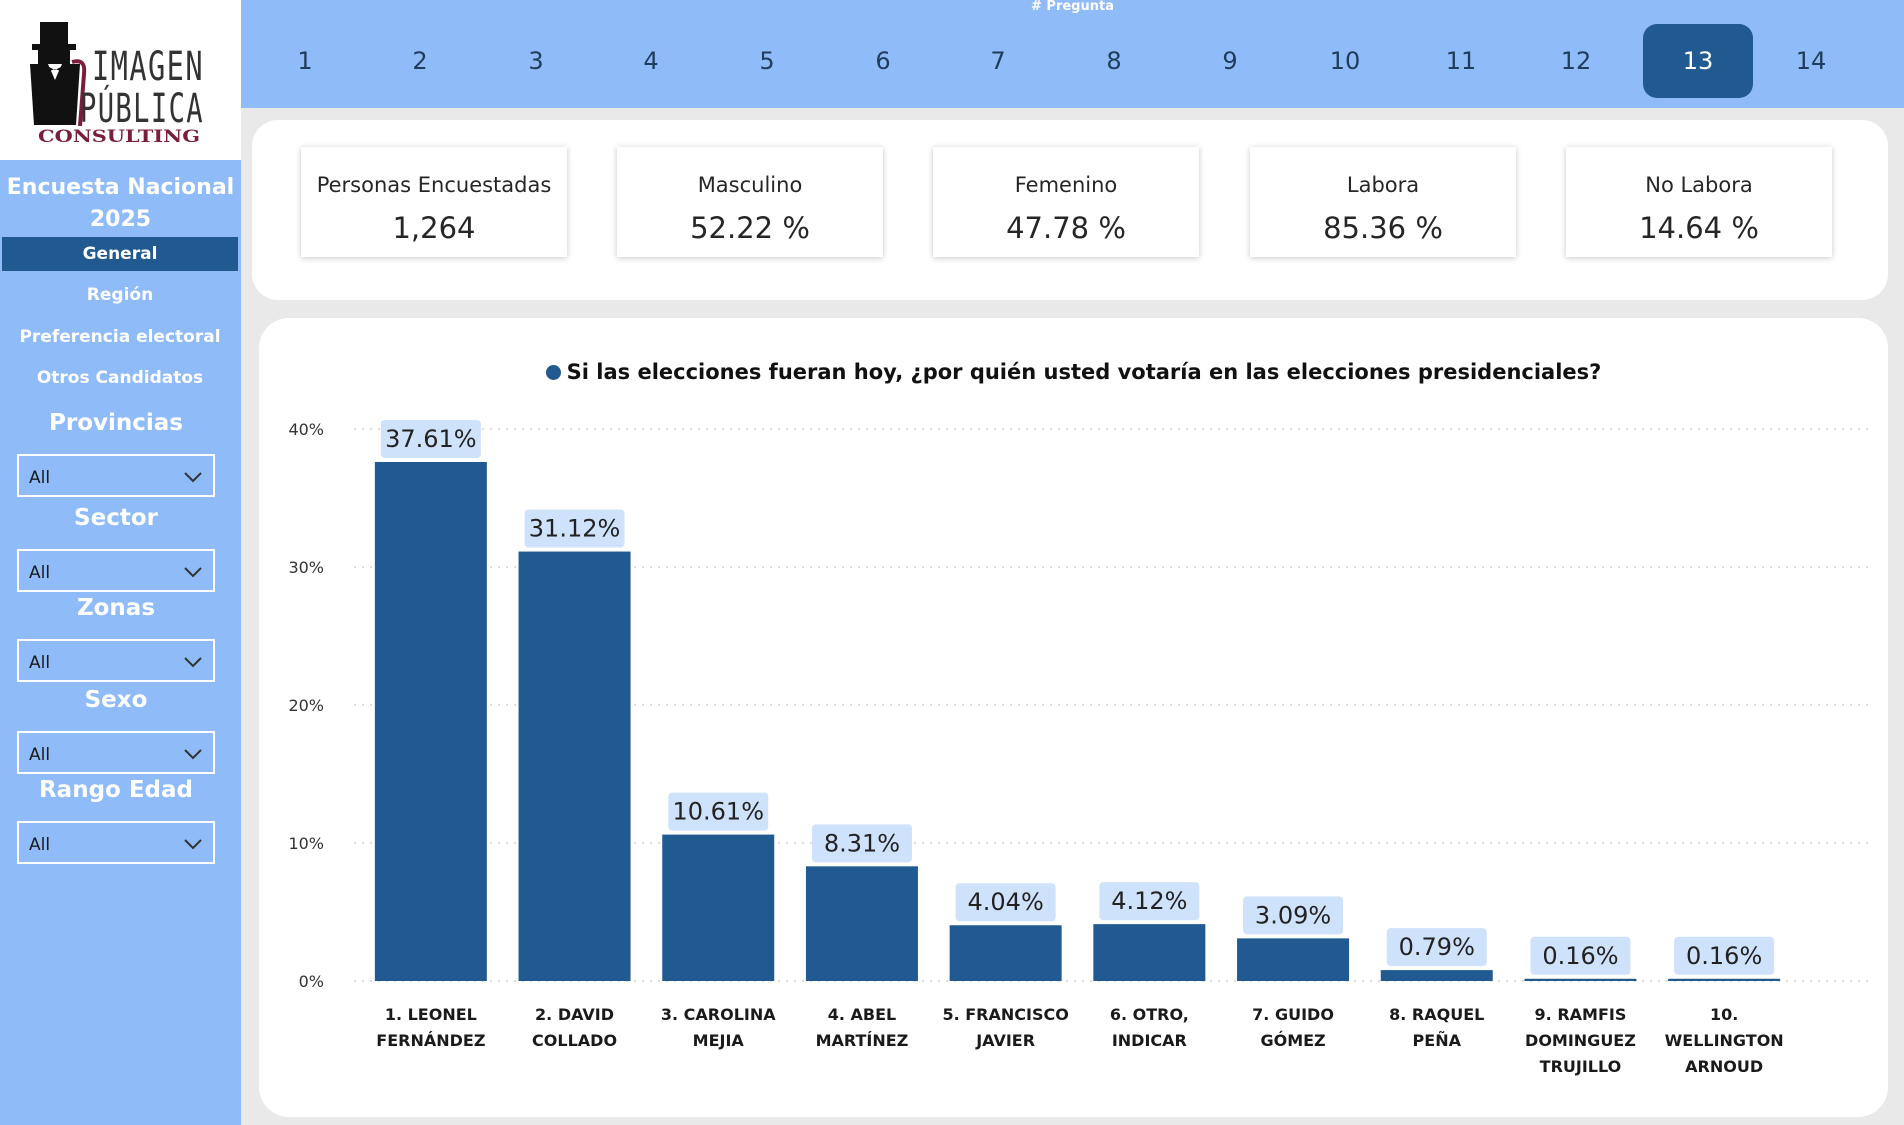  Describe the element at coordinates (1114, 61) in the screenshot. I see `question-button-8: 8` at that location.